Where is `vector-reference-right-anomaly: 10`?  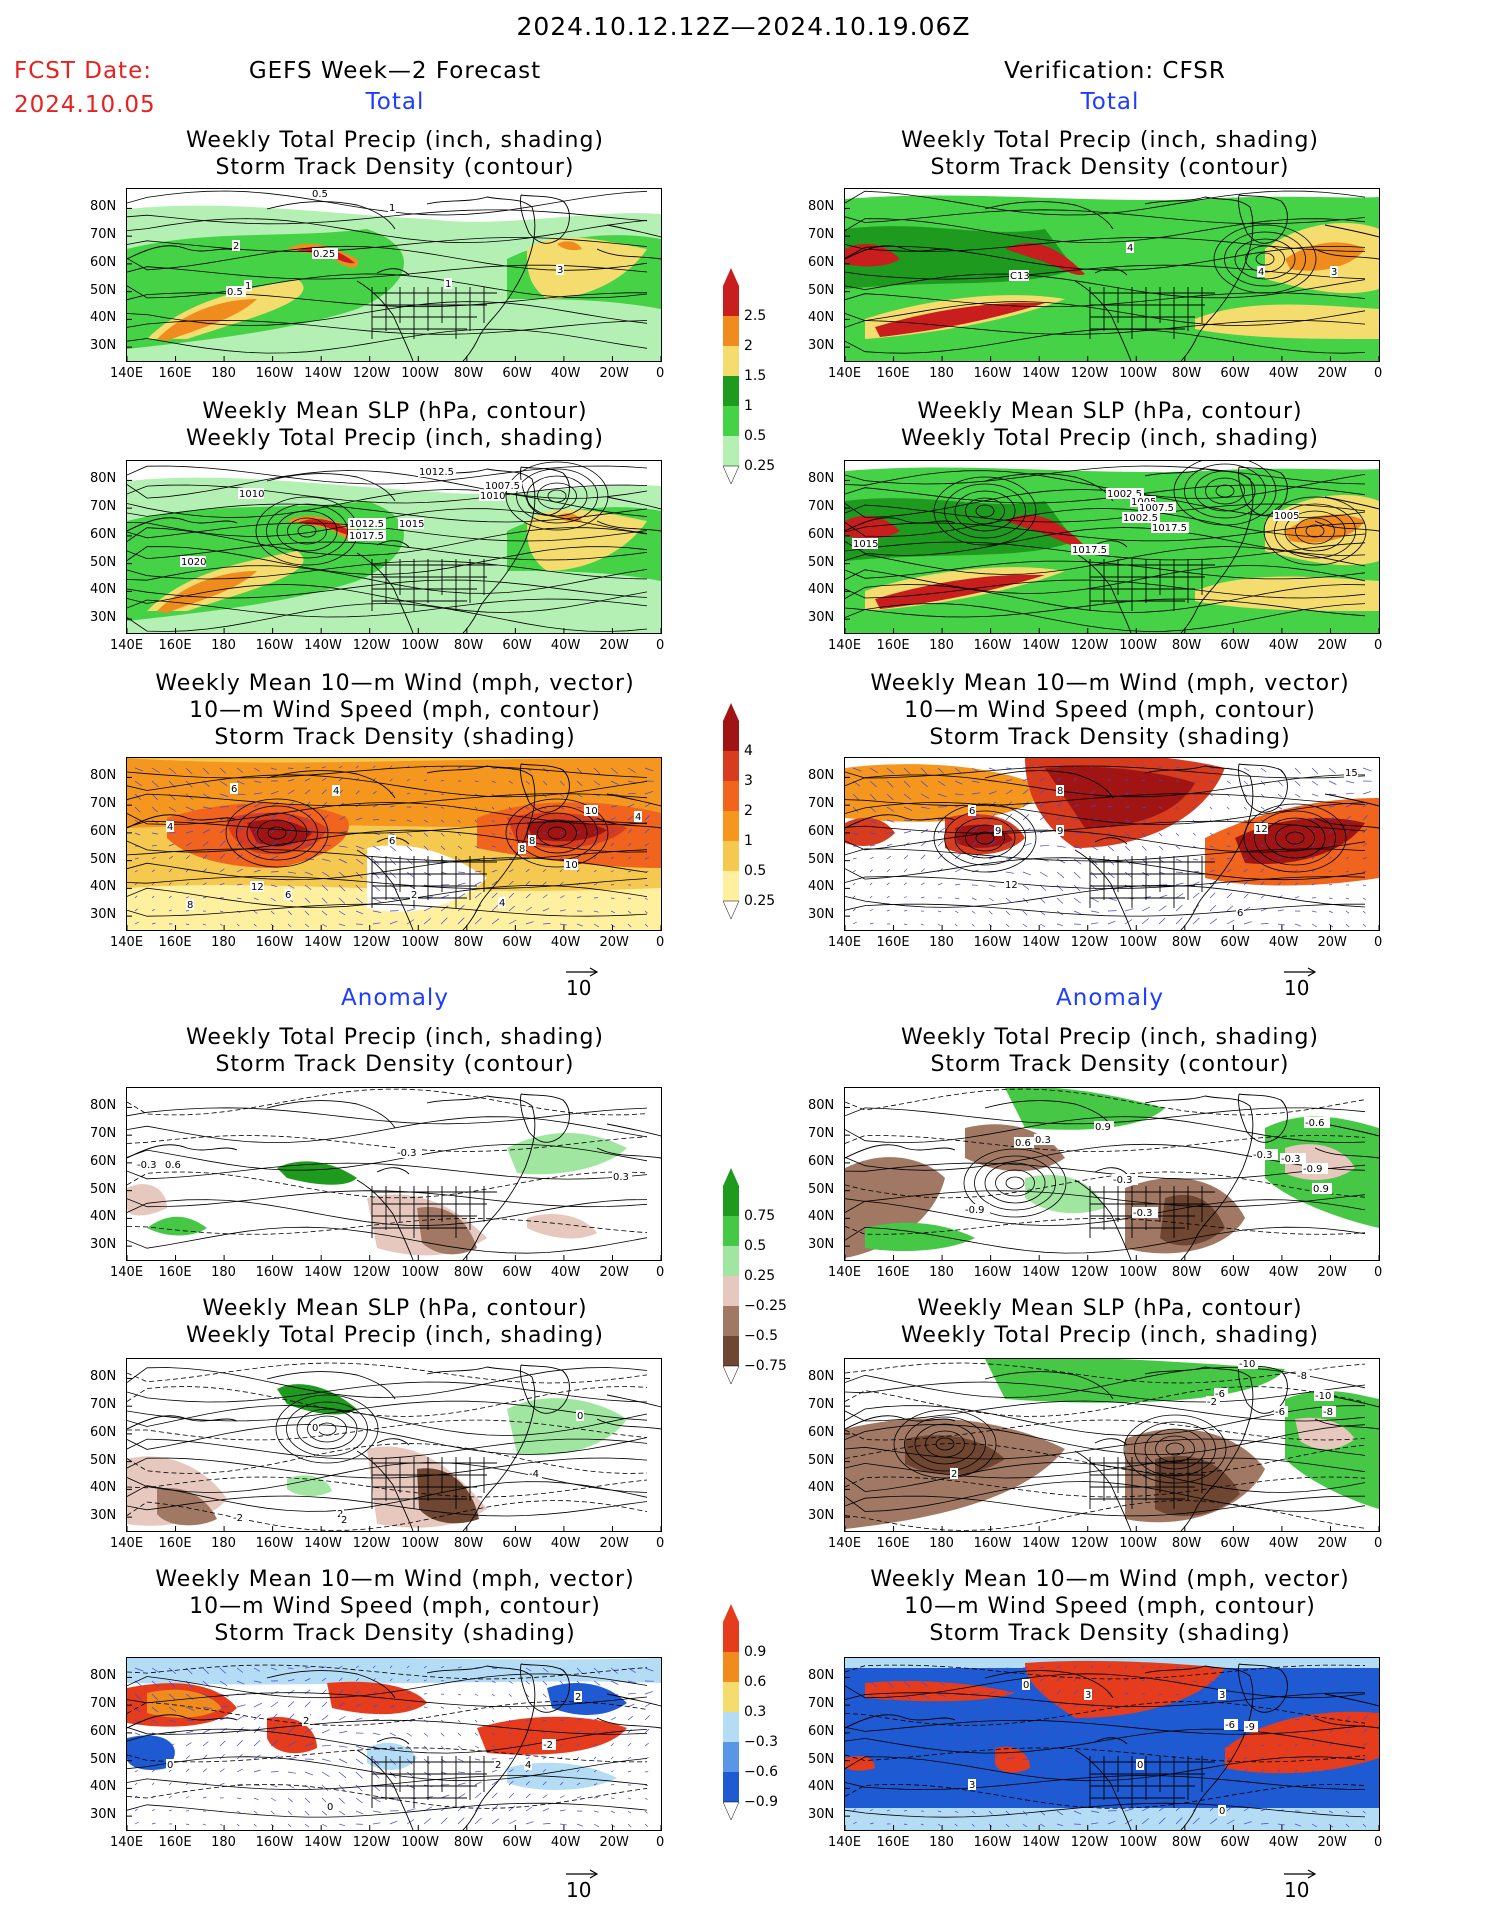
vector-reference-right-anomaly: 10 is located at coordinates (1303, 1884).